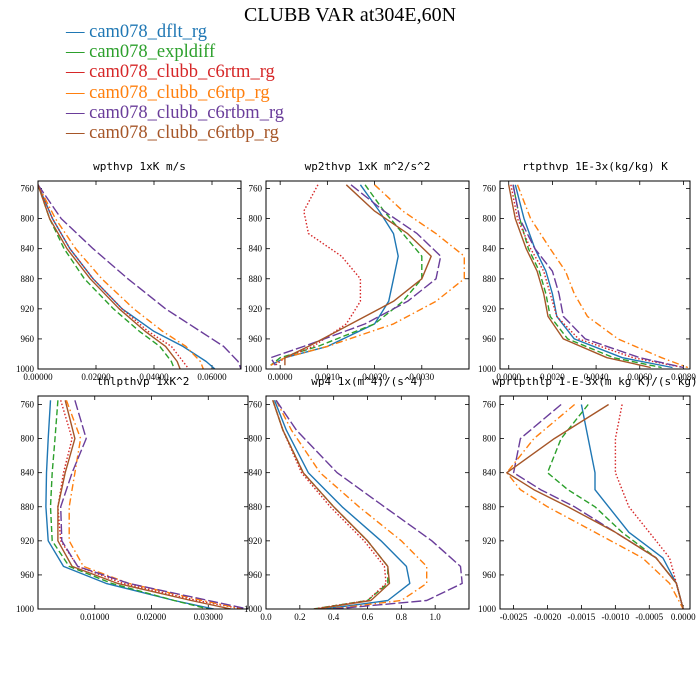  I want to click on panel-6-xtick-label: -0.0010, so click(615, 617).